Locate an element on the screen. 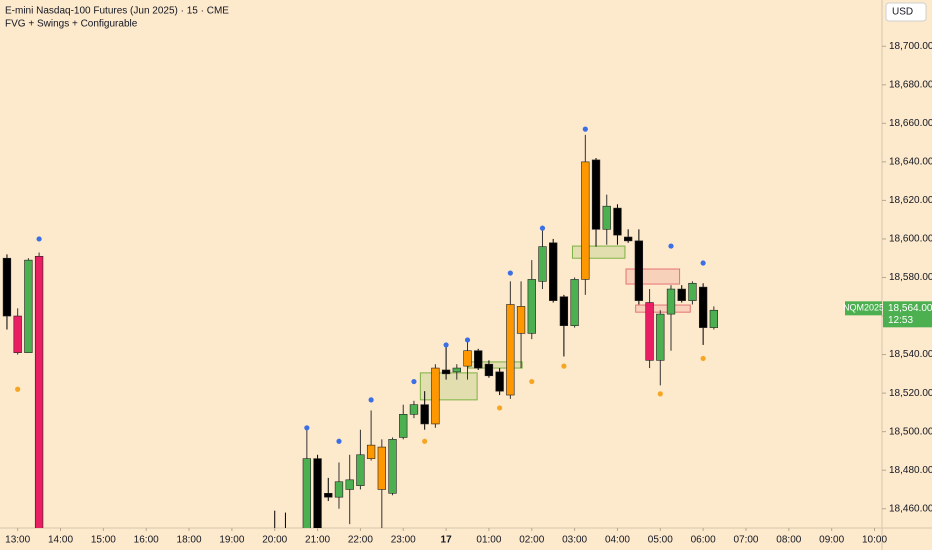  x-tick-label: 15:00 is located at coordinates (103, 540).